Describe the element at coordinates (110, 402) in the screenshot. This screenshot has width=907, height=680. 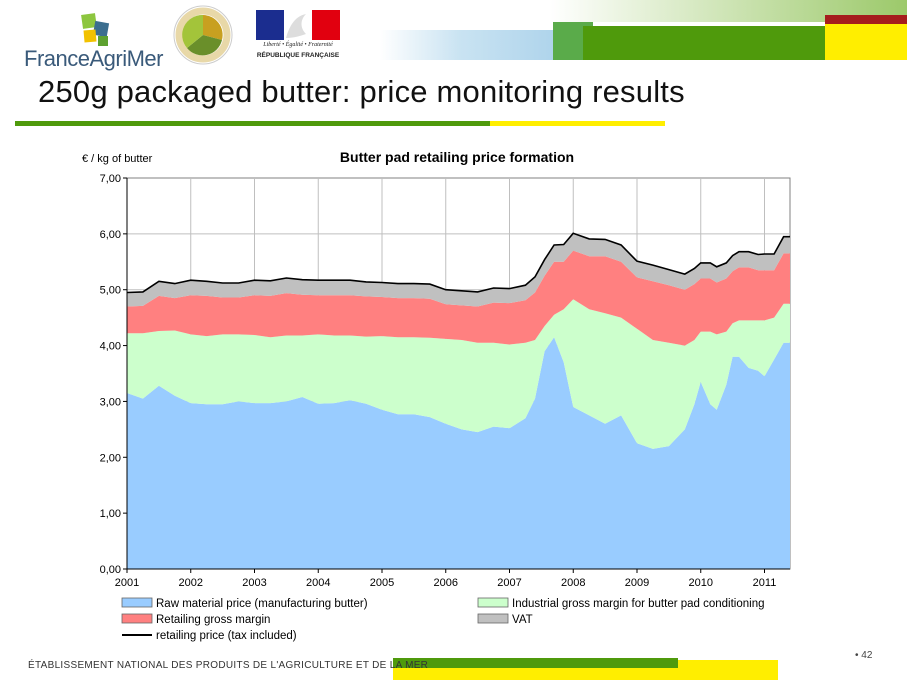
I see `y-tick-label: 3,00` at that location.